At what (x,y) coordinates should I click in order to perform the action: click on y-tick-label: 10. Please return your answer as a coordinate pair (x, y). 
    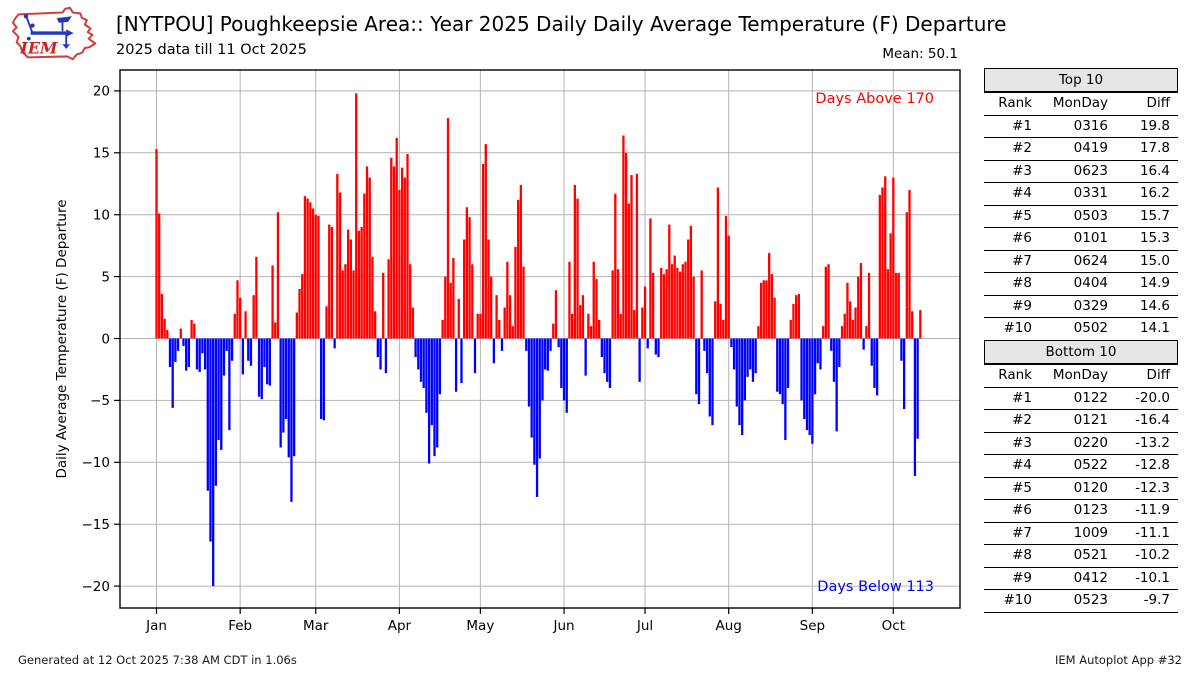
    Looking at the image, I should click on (101, 216).